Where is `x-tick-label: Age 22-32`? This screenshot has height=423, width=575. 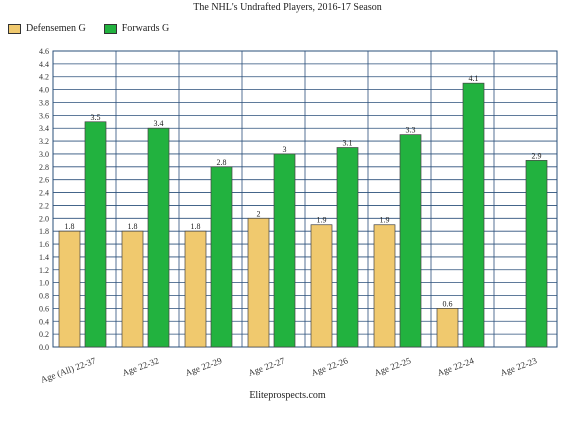 x-tick-label: Age 22-32 is located at coordinates (140, 366).